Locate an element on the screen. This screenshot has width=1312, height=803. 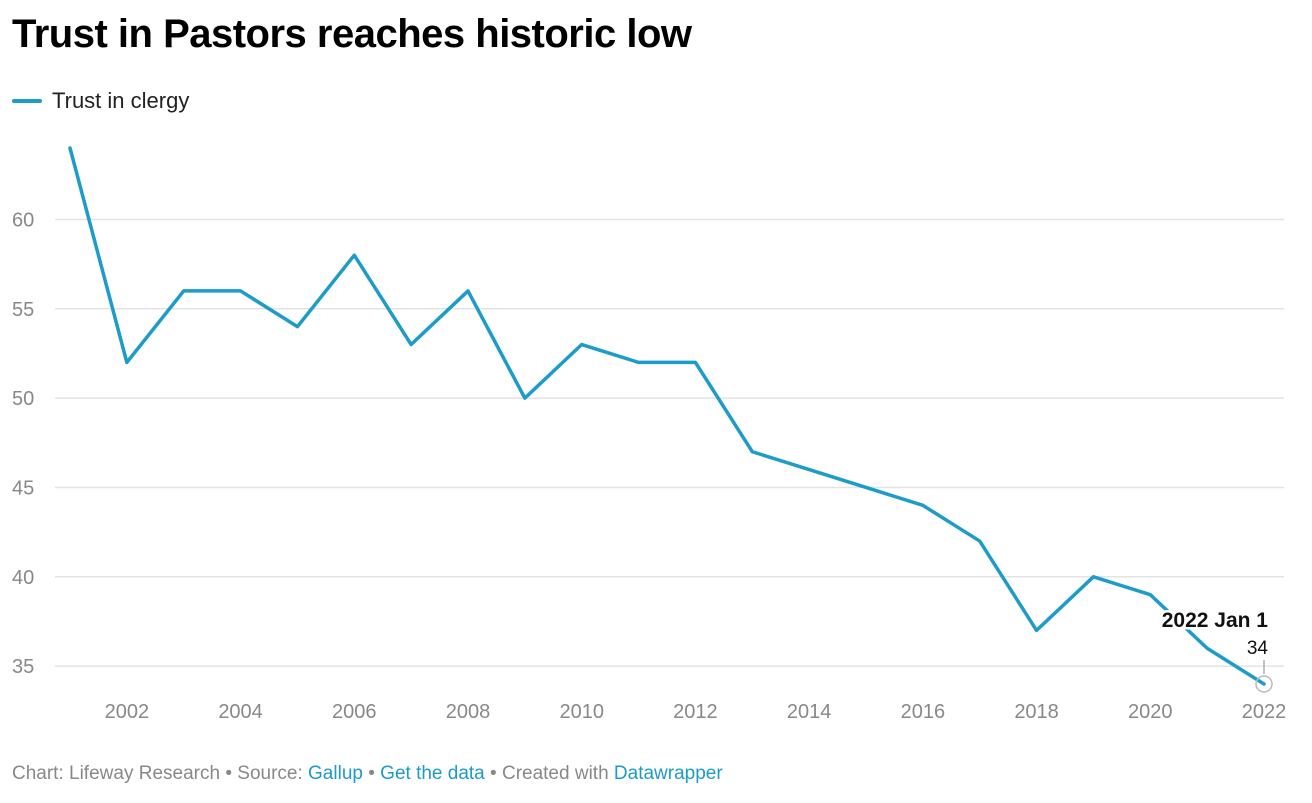
footer-created-prefix: Created with is located at coordinates (557, 773).